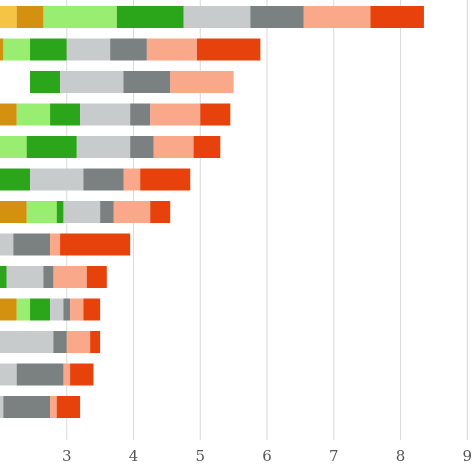  I want to click on x-tick-label: 5, so click(201, 456).